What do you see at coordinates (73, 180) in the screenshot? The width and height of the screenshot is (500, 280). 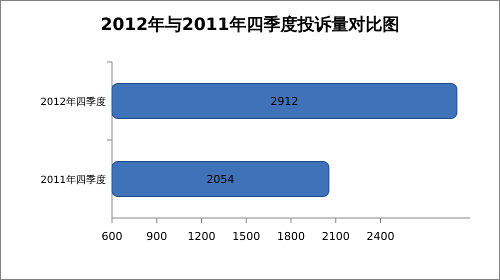 I see `y-tick-label: 2011年四季度` at bounding box center [73, 180].